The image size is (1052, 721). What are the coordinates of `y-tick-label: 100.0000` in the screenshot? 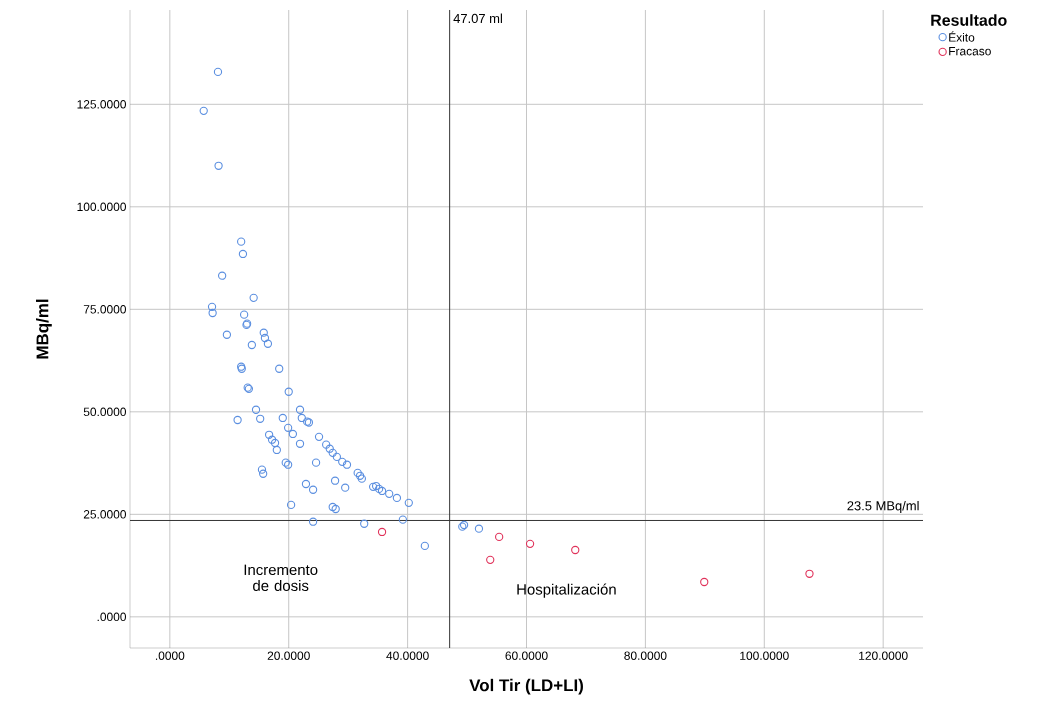 It's located at (102, 207).